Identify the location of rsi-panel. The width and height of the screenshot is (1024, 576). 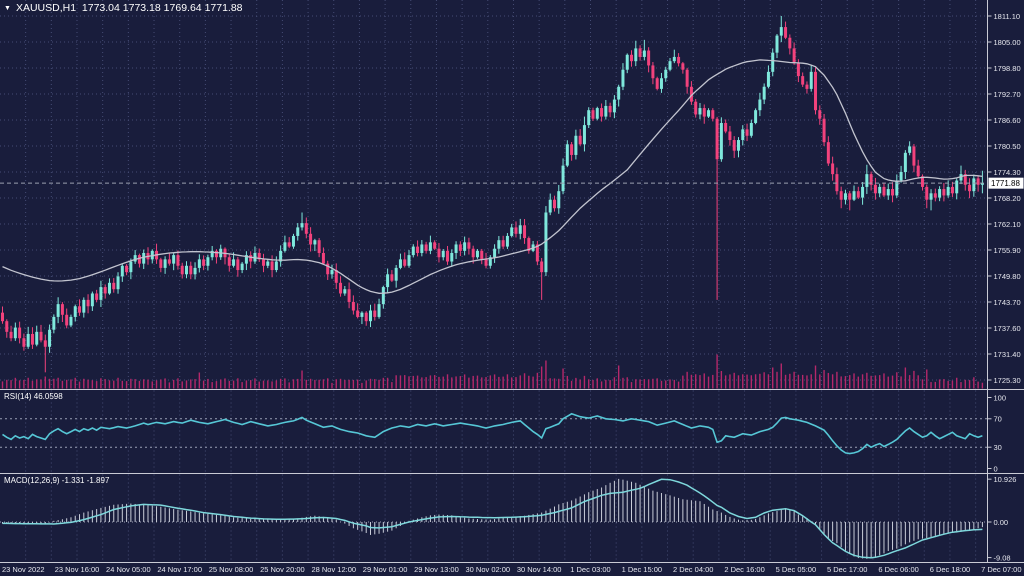
(494, 433).